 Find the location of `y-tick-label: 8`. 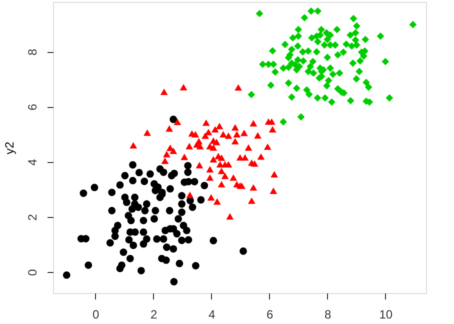

y-tick-label: 8 is located at coordinates (33, 52).